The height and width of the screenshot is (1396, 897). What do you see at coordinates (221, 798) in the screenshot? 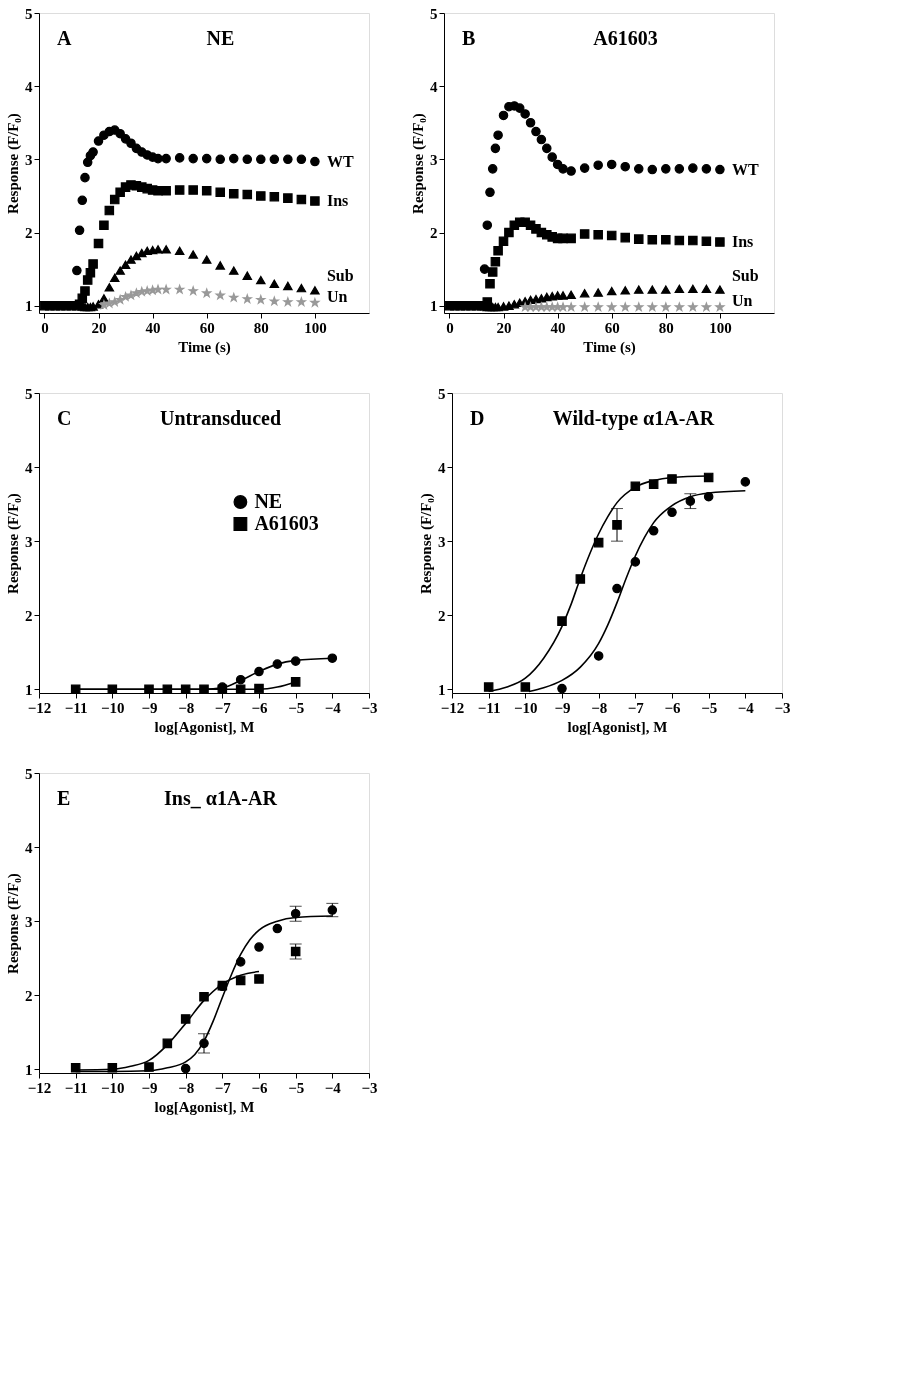
I see `text: Ins_ α1A-AR` at bounding box center [221, 798].